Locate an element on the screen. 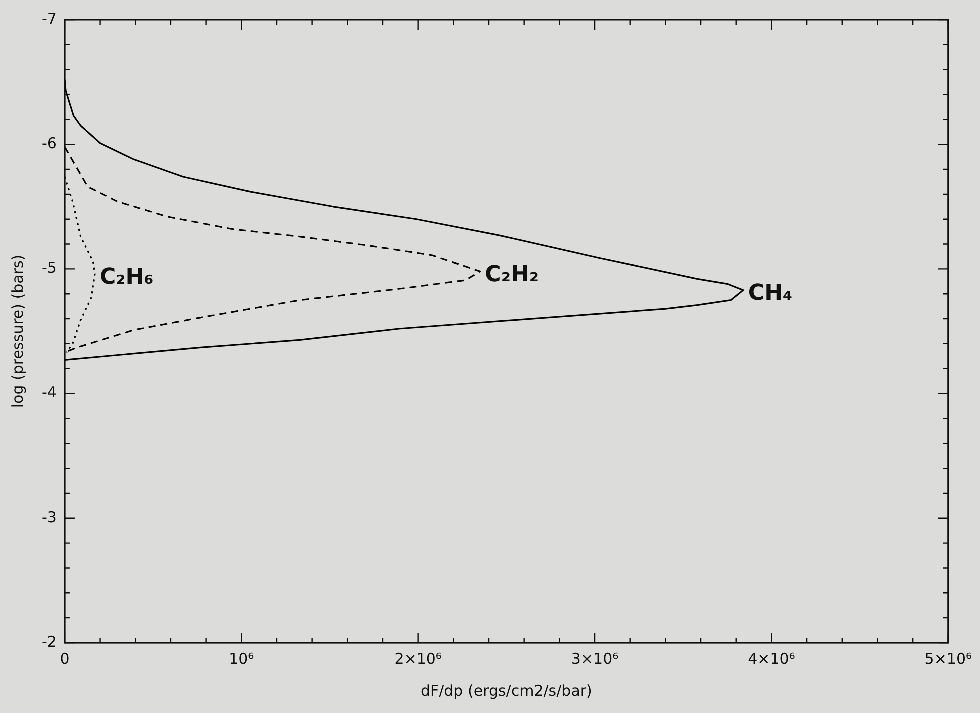 This screenshot has height=713, width=980. series-label: C₂H₂ is located at coordinates (512, 275).